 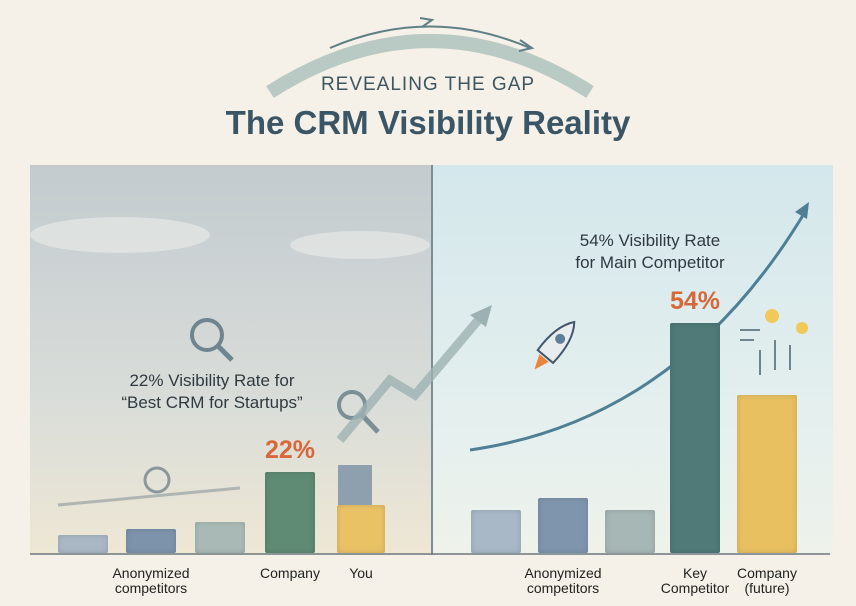 What do you see at coordinates (428, 122) in the screenshot?
I see `title: The CRM Visibility Reality` at bounding box center [428, 122].